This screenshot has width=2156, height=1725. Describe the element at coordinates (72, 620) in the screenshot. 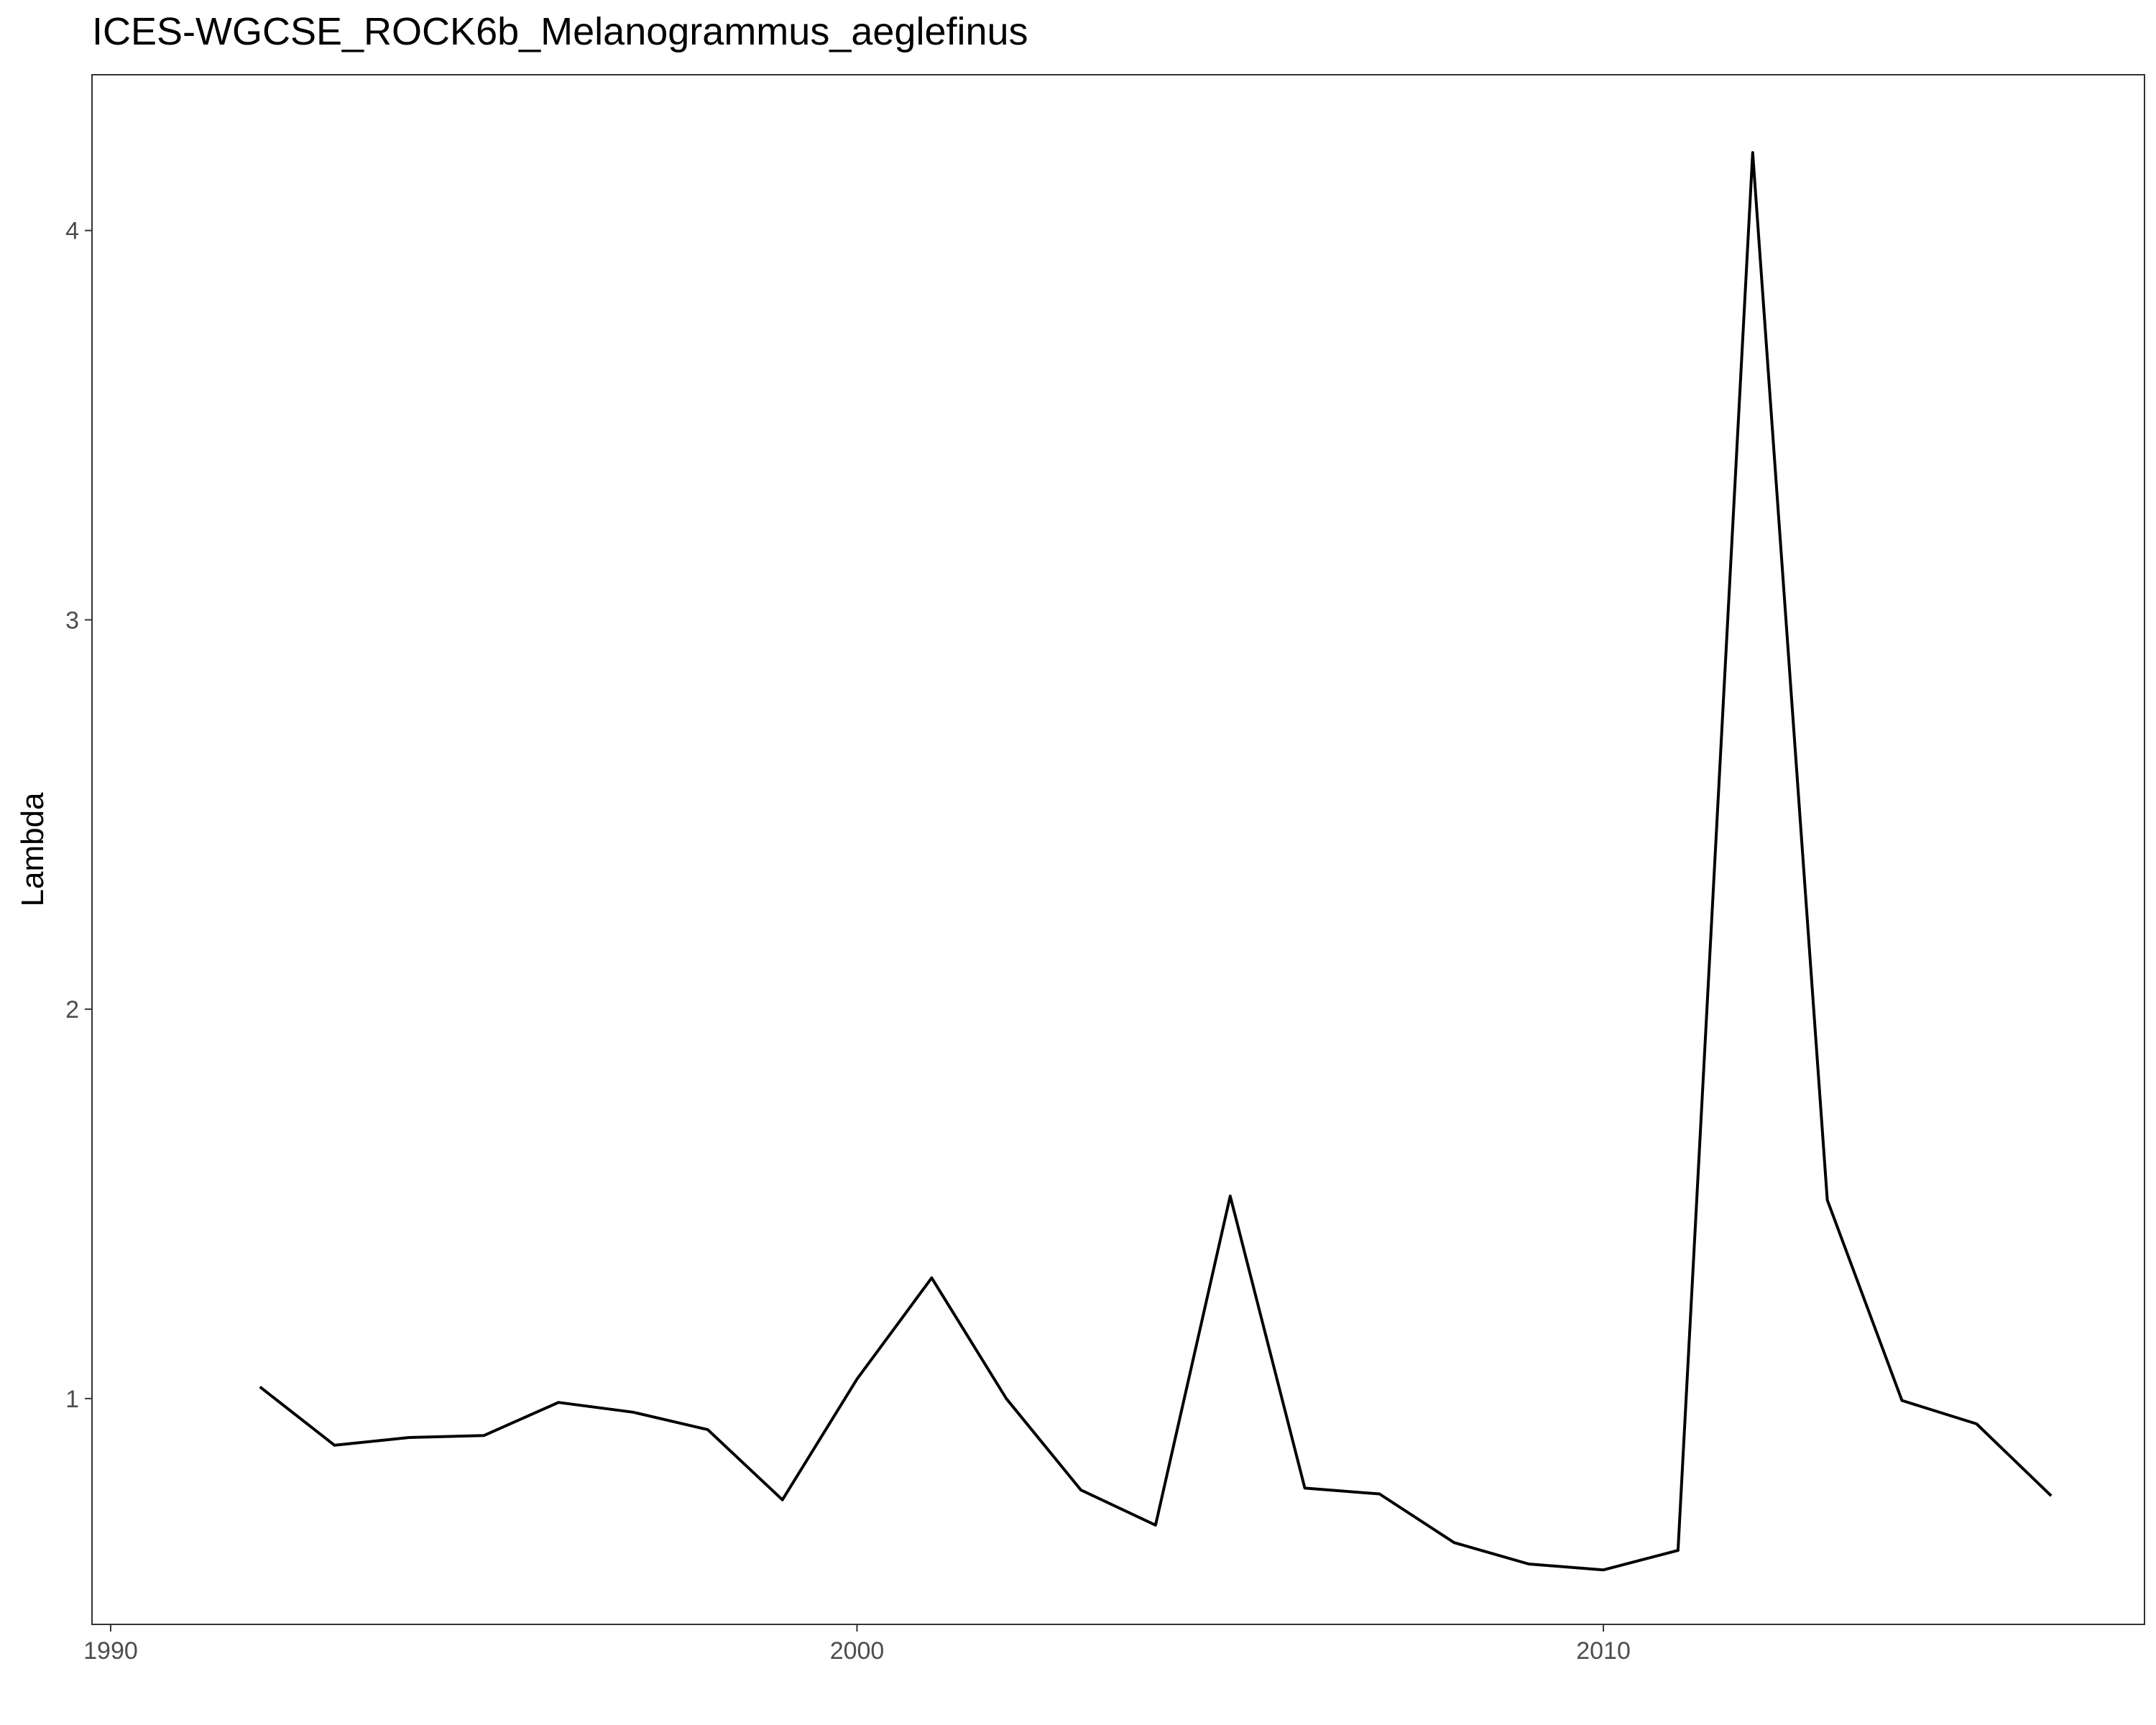

I see `y-tick-label: 3` at that location.